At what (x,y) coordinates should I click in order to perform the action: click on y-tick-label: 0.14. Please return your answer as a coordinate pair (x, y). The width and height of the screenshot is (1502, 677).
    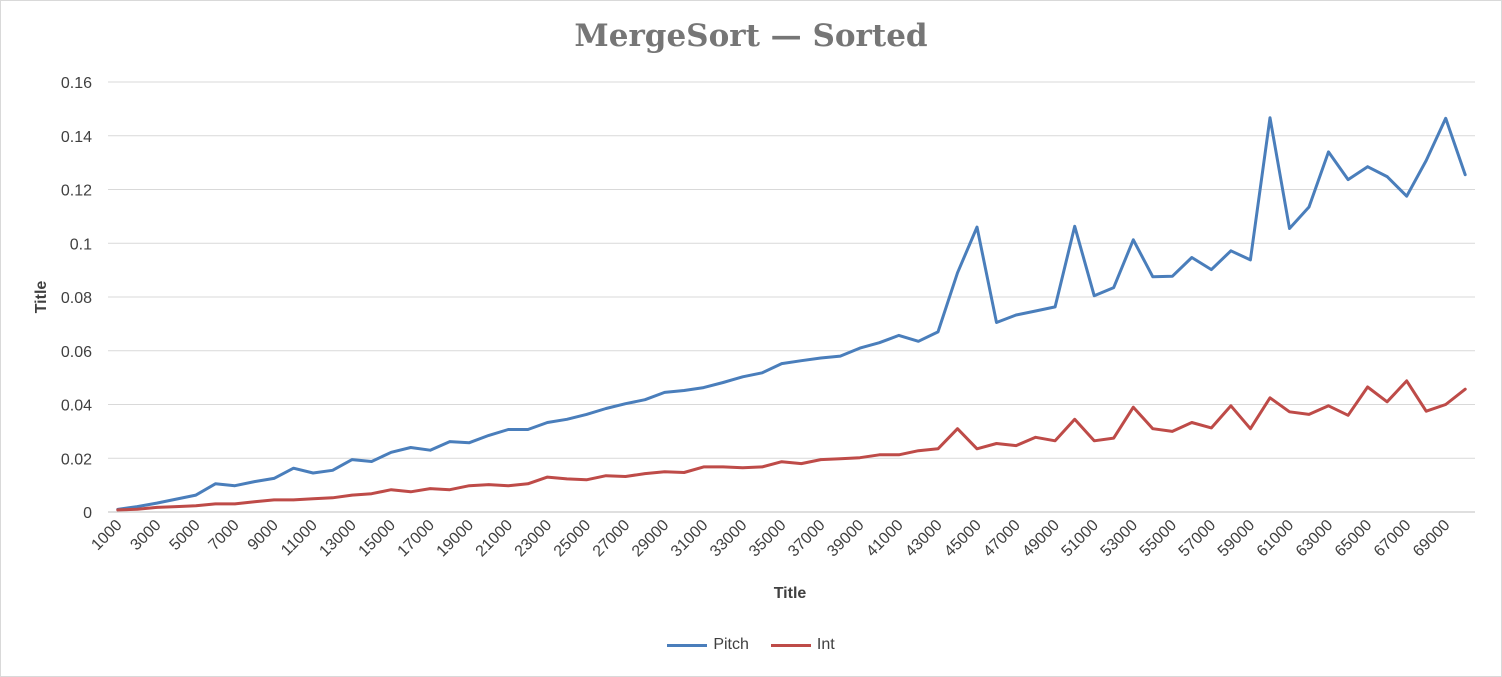
    Looking at the image, I should click on (76, 137).